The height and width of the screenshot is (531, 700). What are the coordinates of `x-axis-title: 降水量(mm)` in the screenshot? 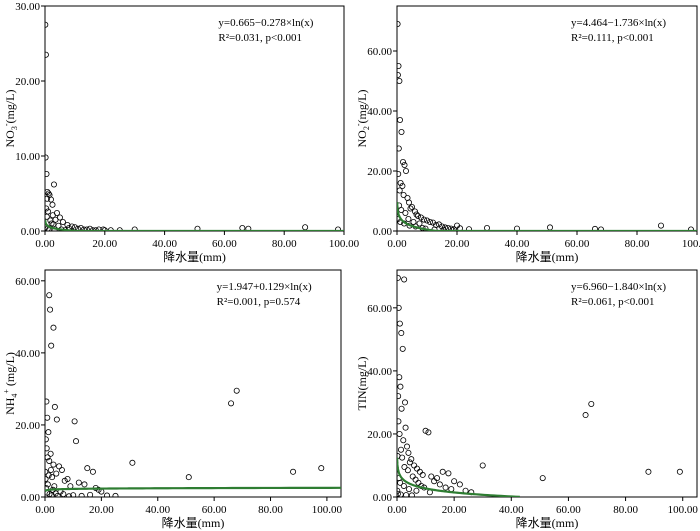 It's located at (193, 523).